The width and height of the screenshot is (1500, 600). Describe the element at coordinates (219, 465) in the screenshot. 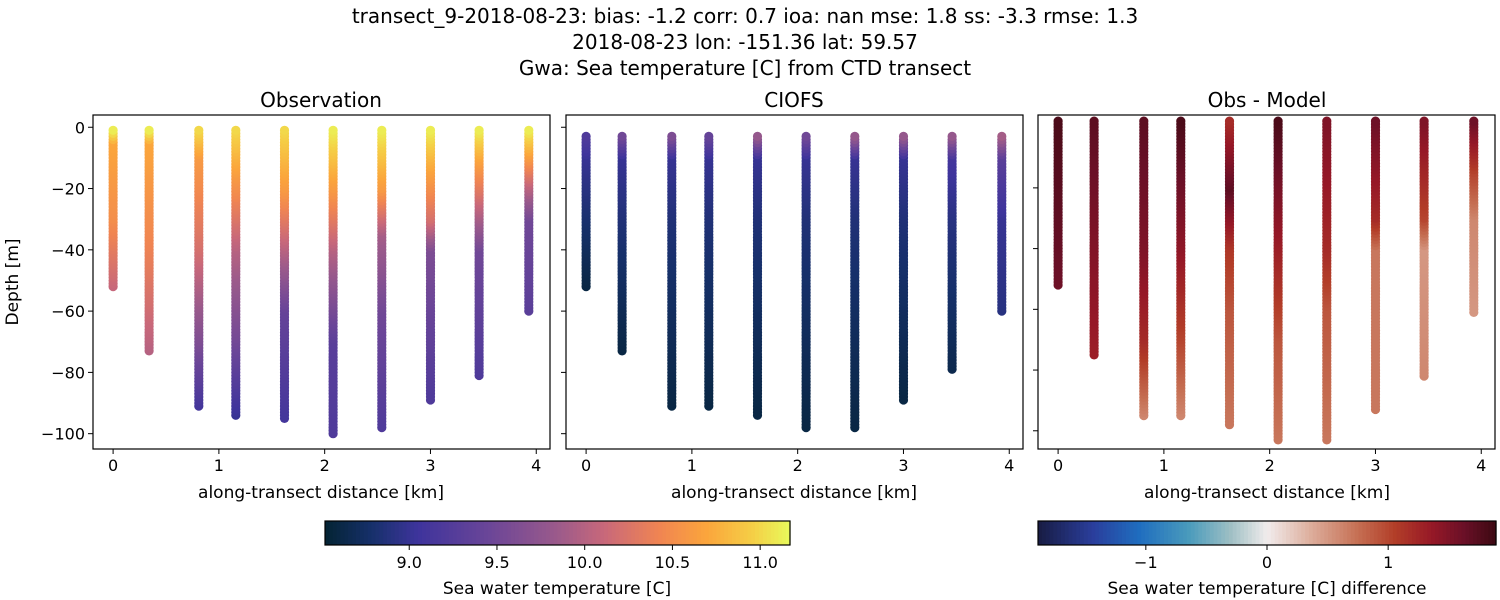

I see `x-tick-label: 1` at that location.